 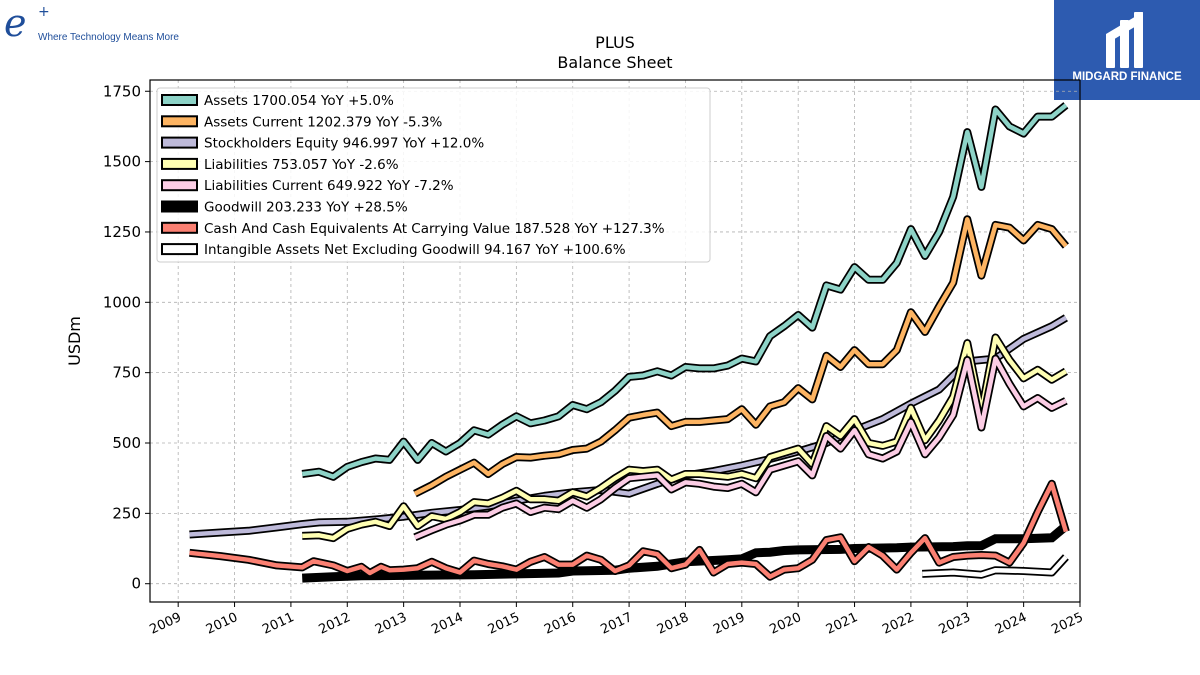 What do you see at coordinates (126, 513) in the screenshot?
I see `y-tick-label: 250` at bounding box center [126, 513].